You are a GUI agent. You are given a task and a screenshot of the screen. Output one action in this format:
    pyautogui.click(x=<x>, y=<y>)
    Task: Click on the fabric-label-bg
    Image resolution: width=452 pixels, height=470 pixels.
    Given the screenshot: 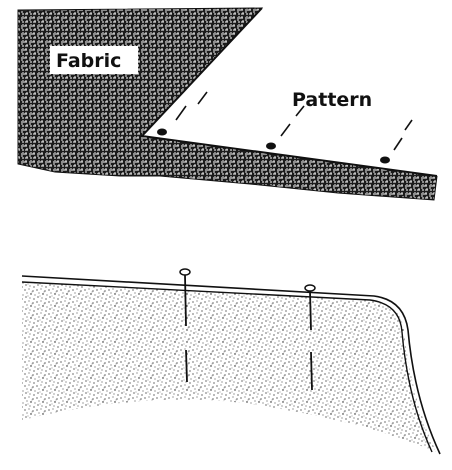 What is the action you would take?
    pyautogui.click(x=94, y=60)
    